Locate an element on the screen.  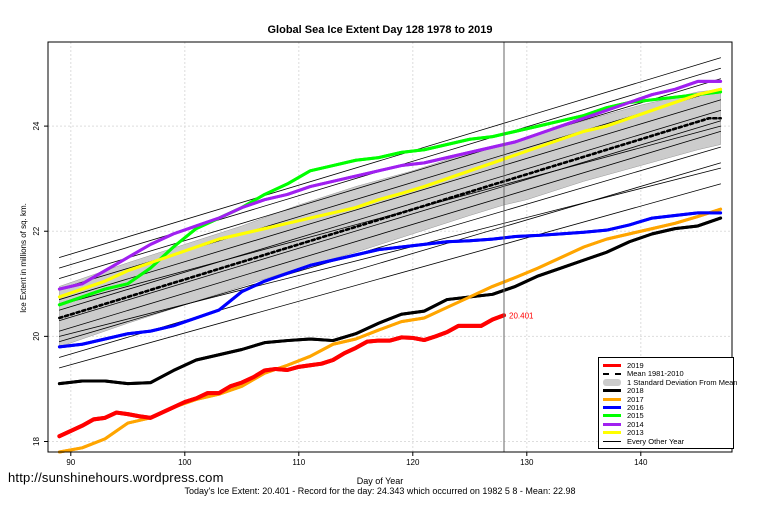
x-tick-label: 130 is located at coordinates (527, 462).